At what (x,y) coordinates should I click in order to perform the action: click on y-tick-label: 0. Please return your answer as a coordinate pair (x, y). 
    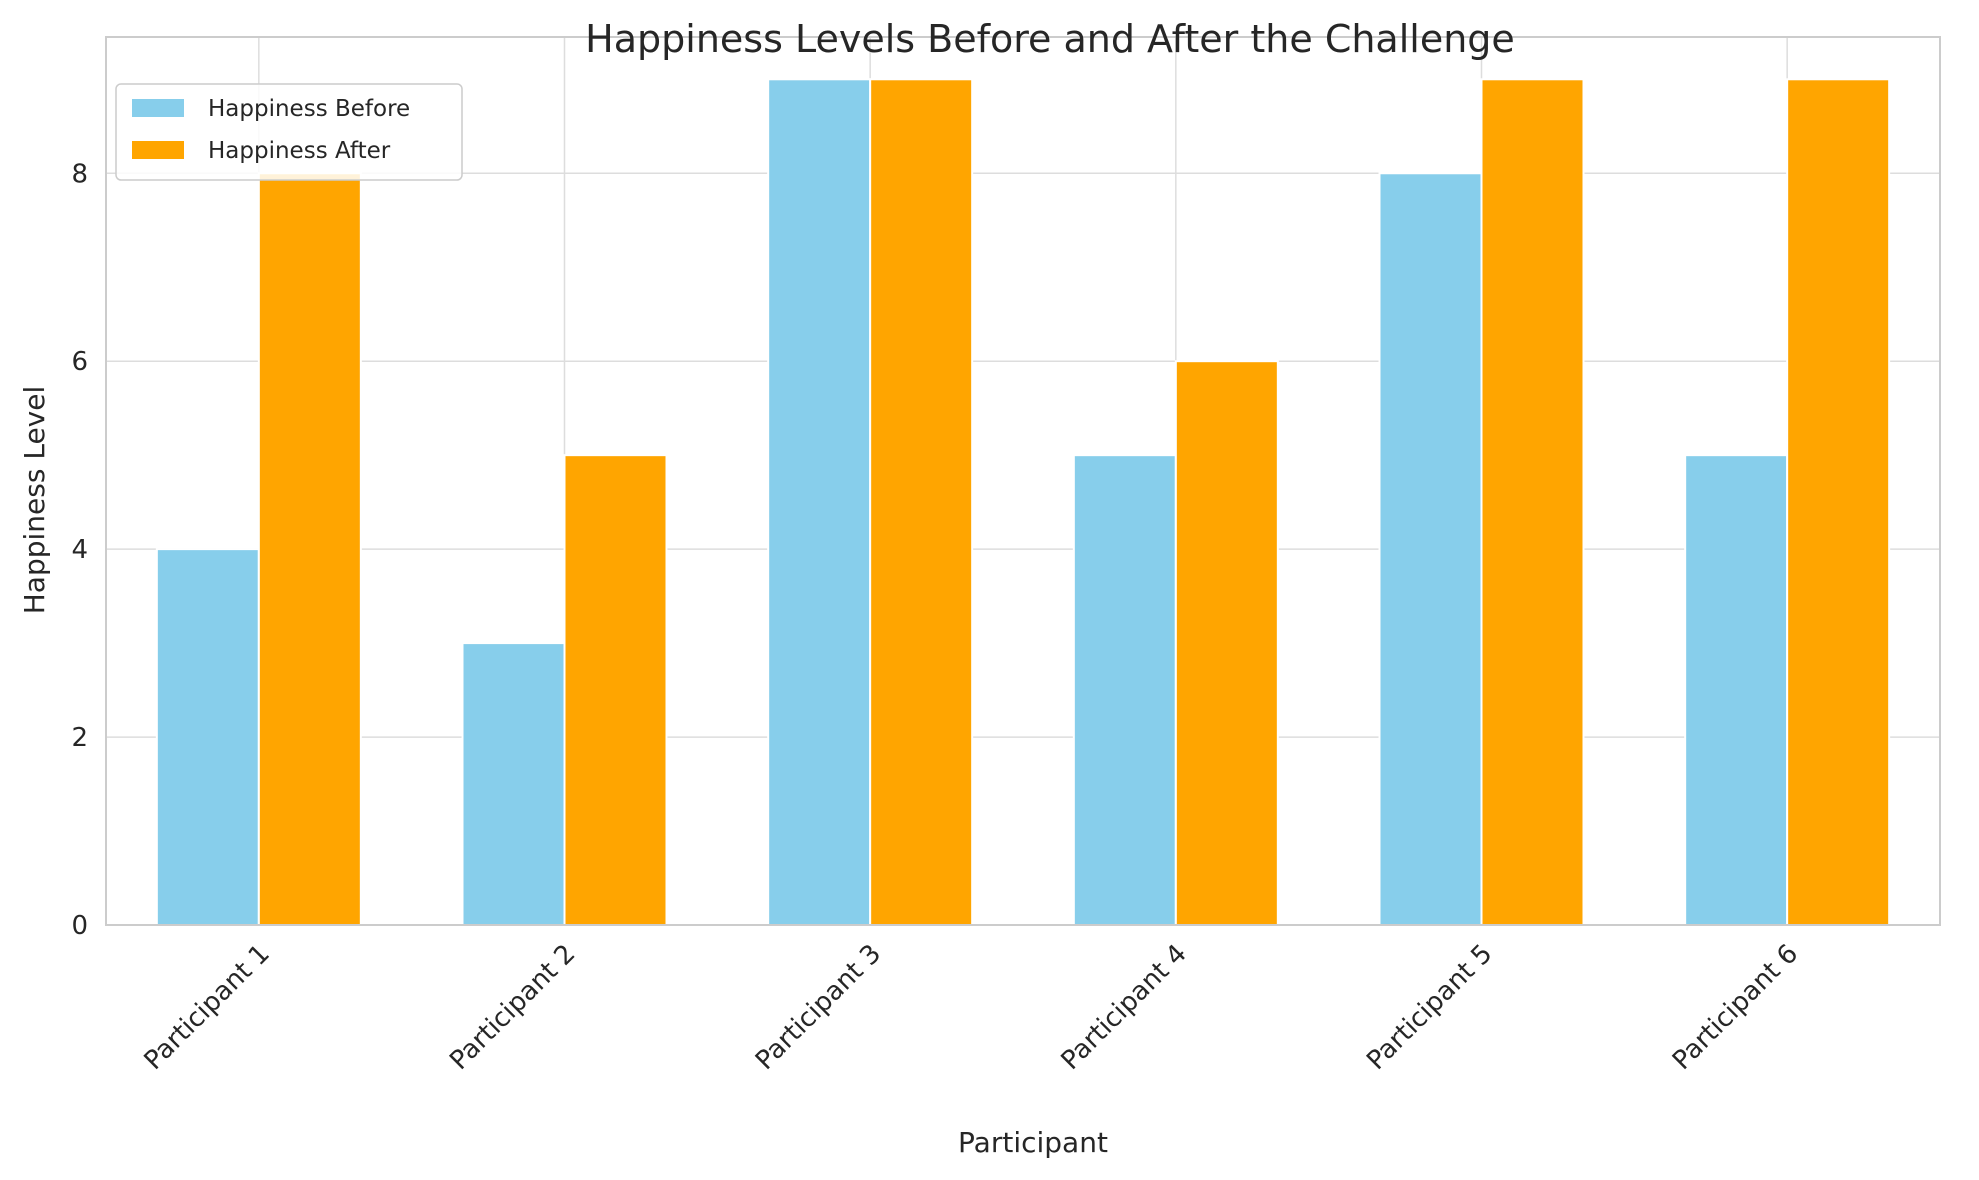
    Looking at the image, I should click on (79, 926).